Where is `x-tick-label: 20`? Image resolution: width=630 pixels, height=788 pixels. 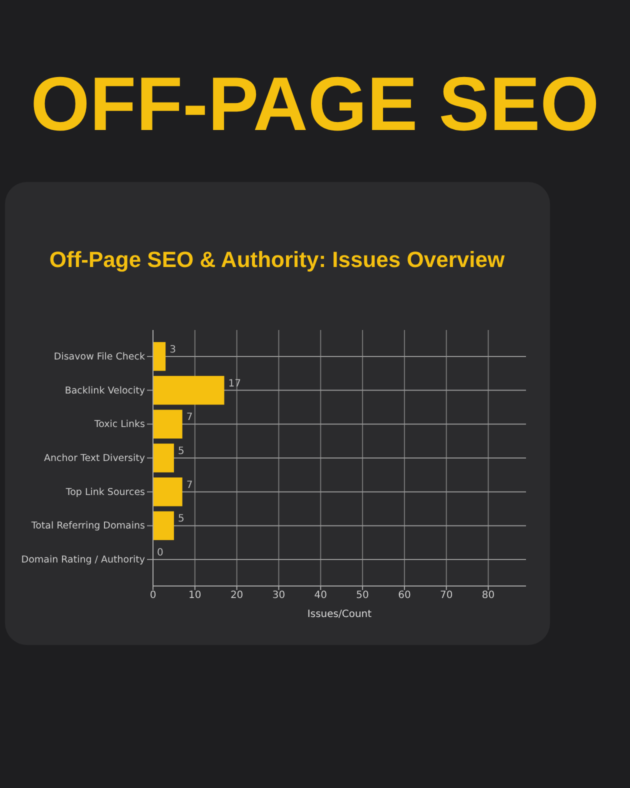 x-tick-label: 20 is located at coordinates (237, 595).